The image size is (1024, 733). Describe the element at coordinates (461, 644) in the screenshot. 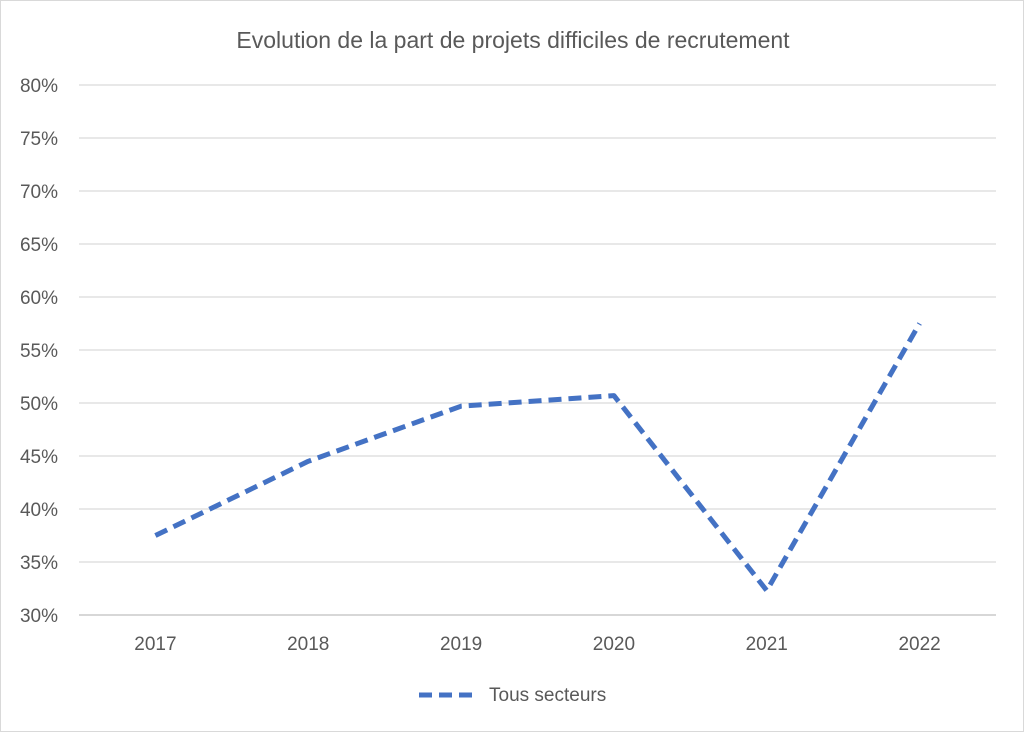

I see `x-tick-label: 2019` at that location.